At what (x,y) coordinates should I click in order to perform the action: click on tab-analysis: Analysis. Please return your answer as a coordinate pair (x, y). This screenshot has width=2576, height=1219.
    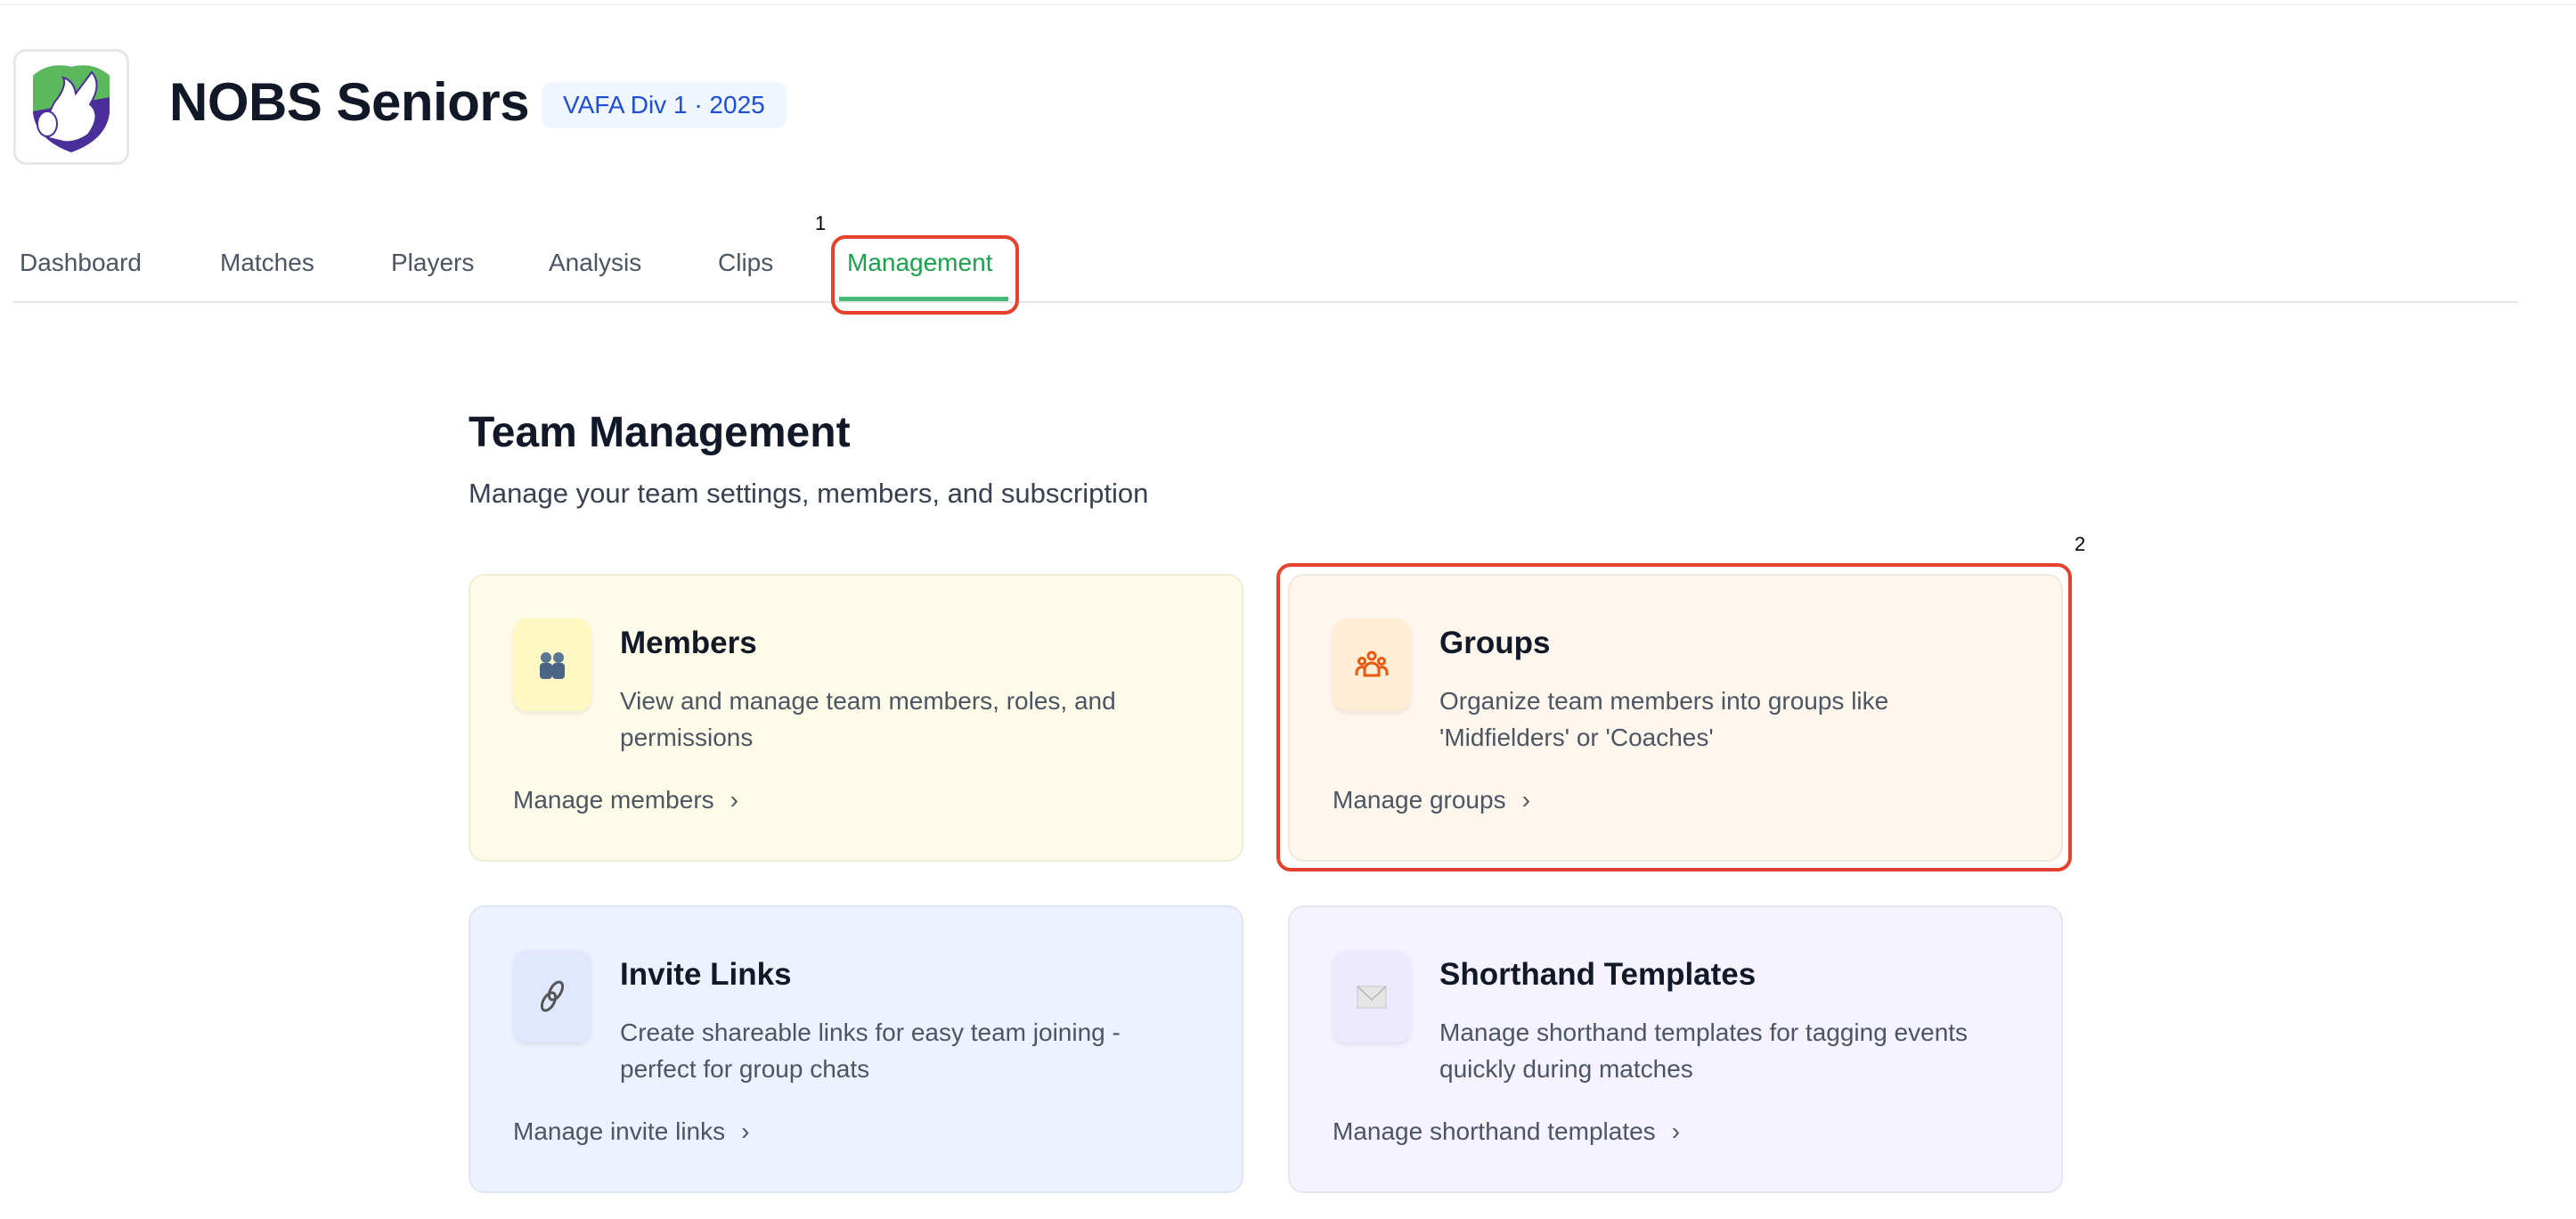
    Looking at the image, I should click on (596, 262).